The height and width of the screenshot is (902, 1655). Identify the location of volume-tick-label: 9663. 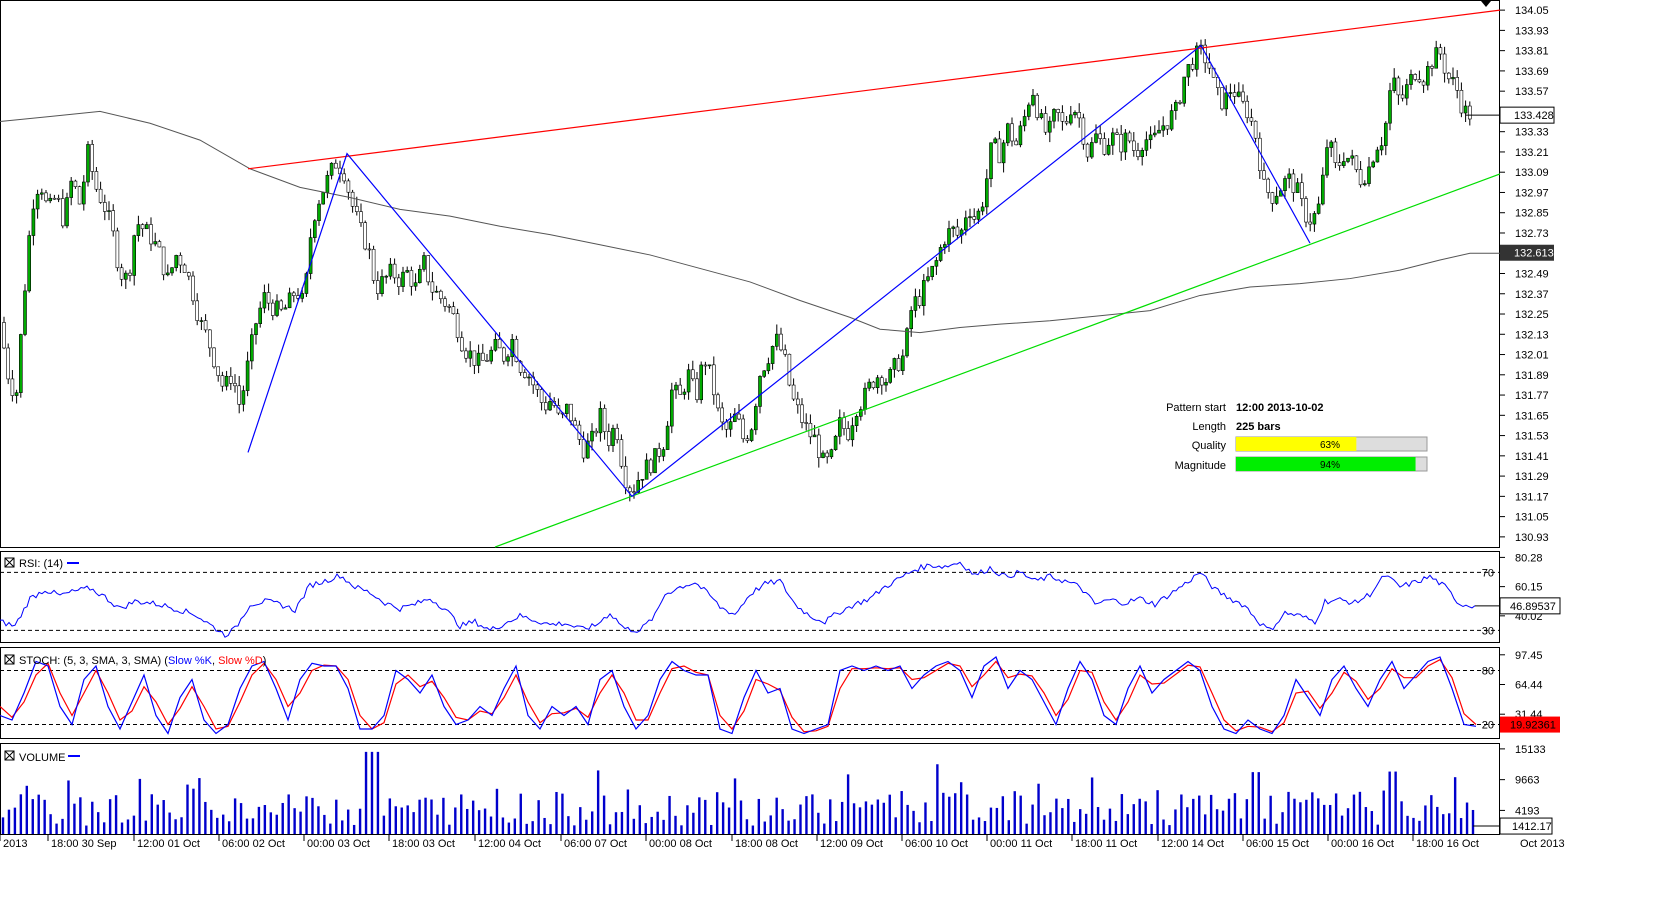
(1527, 781).